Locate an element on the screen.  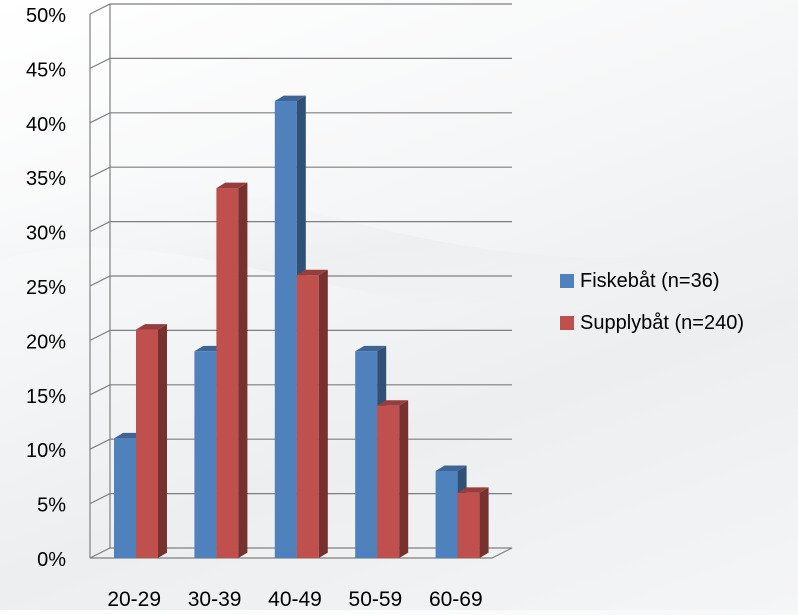
y-tick-label: 30% is located at coordinates (46, 234).